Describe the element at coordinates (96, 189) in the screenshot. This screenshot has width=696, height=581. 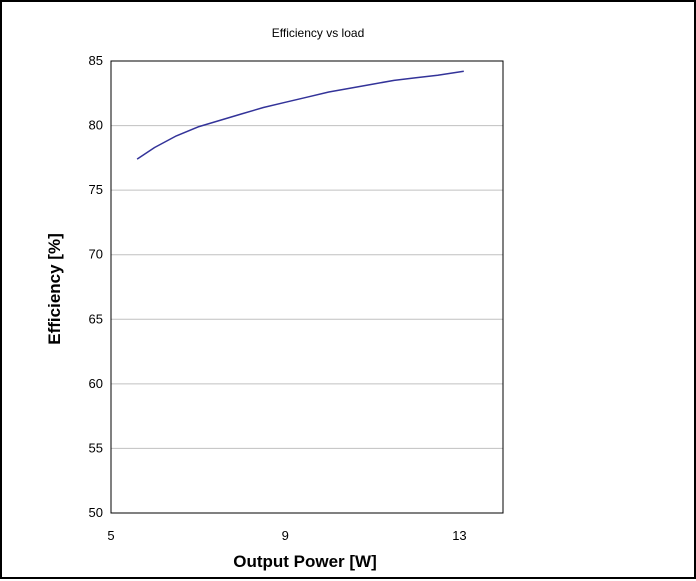
I see `y-tick-label: 75` at that location.